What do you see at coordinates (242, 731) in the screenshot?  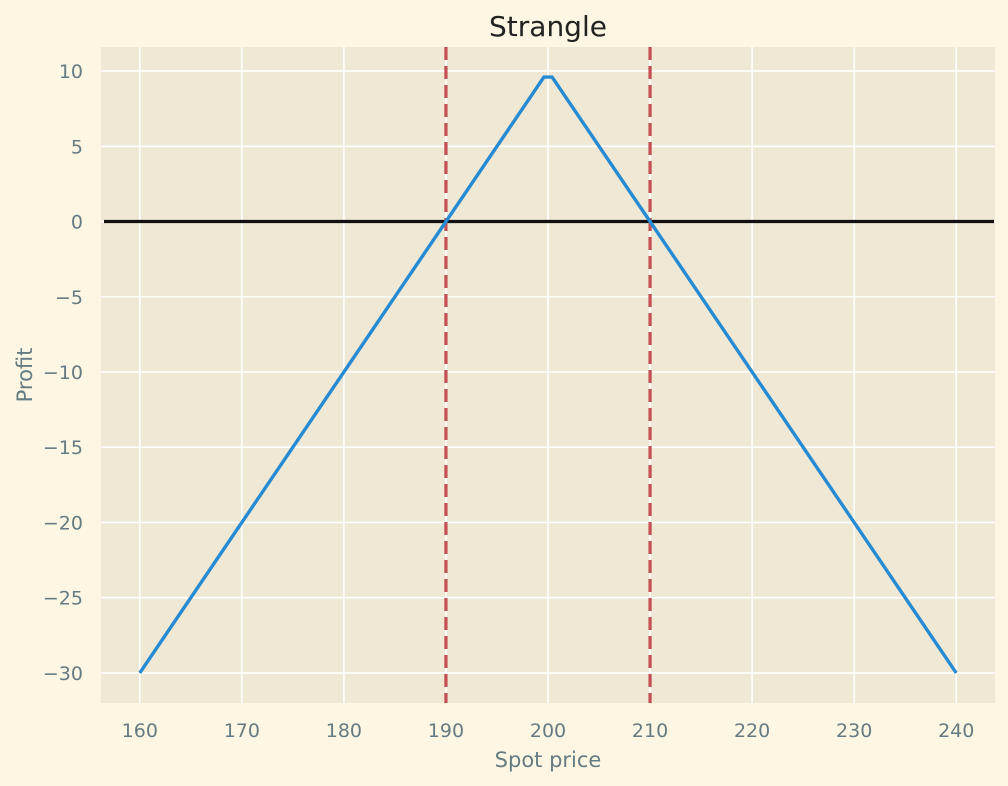 I see `x-tick-label: 170` at bounding box center [242, 731].